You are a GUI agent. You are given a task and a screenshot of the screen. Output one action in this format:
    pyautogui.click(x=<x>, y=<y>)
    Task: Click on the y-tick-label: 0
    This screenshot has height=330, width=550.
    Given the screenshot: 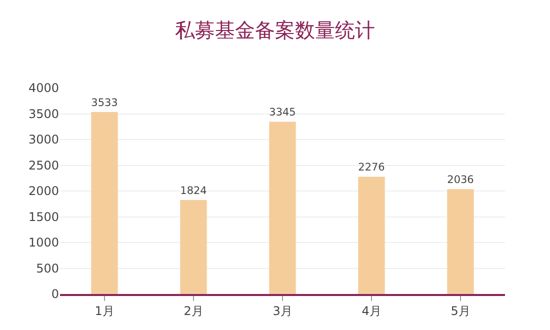 What is the action you would take?
    pyautogui.click(x=55, y=294)
    